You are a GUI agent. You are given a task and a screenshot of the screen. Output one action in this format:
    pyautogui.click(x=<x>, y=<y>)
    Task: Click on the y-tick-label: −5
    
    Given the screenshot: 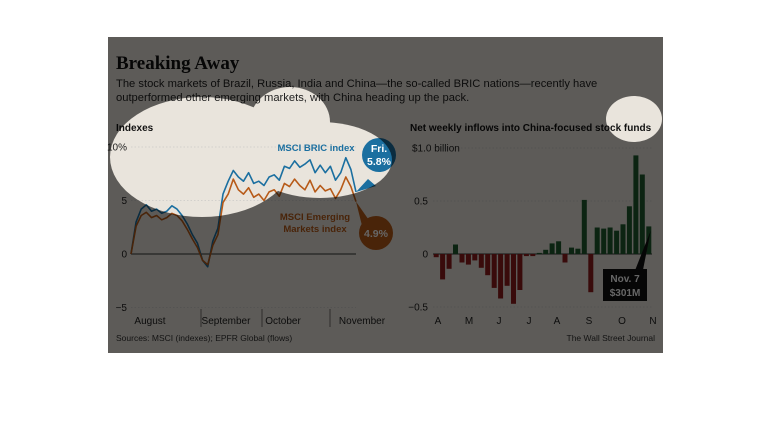 What is the action you would take?
    pyautogui.click(x=122, y=308)
    